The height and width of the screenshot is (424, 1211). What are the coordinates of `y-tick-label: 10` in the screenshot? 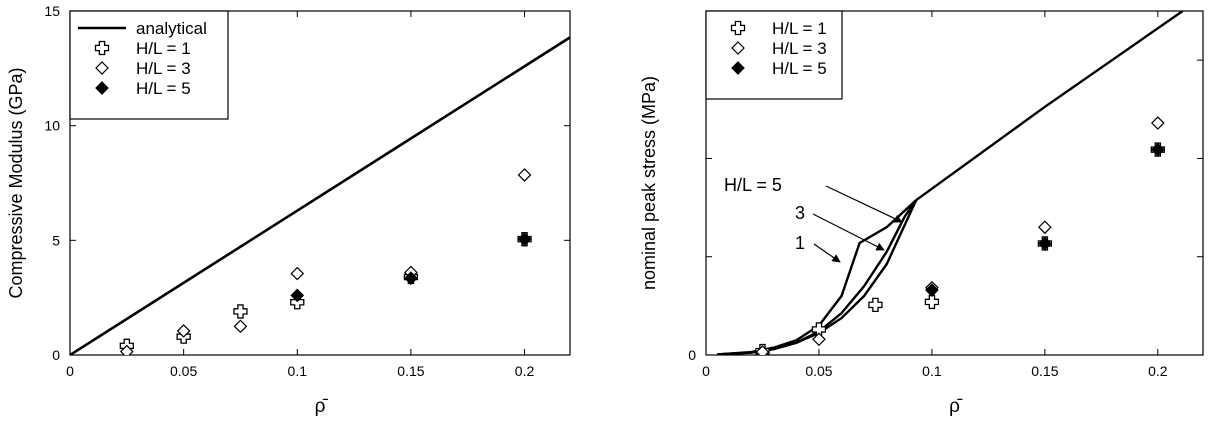 It's located at (52, 126).